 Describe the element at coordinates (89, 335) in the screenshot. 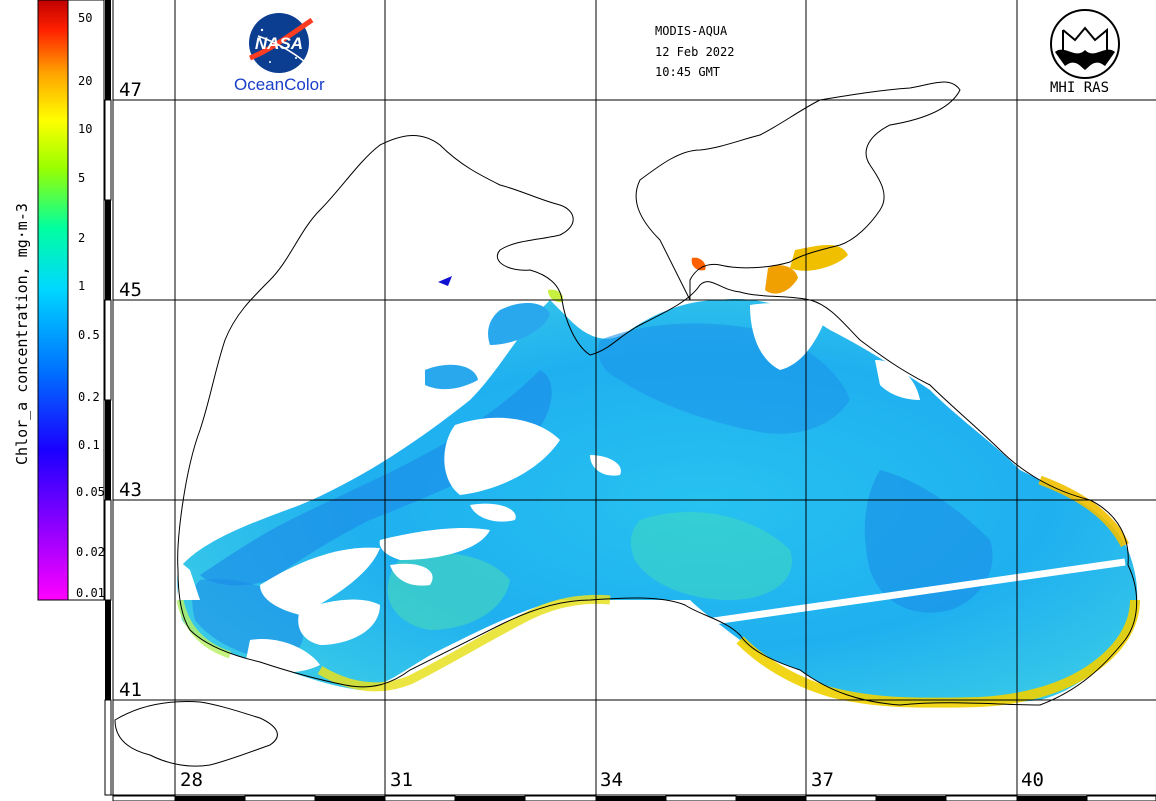

I see `colorbar-tick-label: 0.5` at that location.